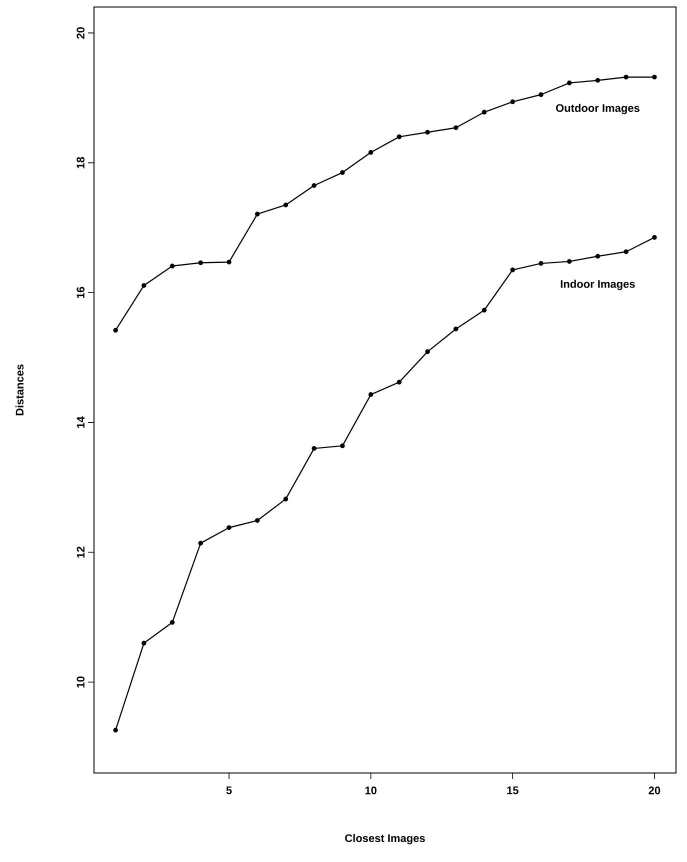 This screenshot has height=862, width=687. I want to click on y-tick-label: 14, so click(80, 422).